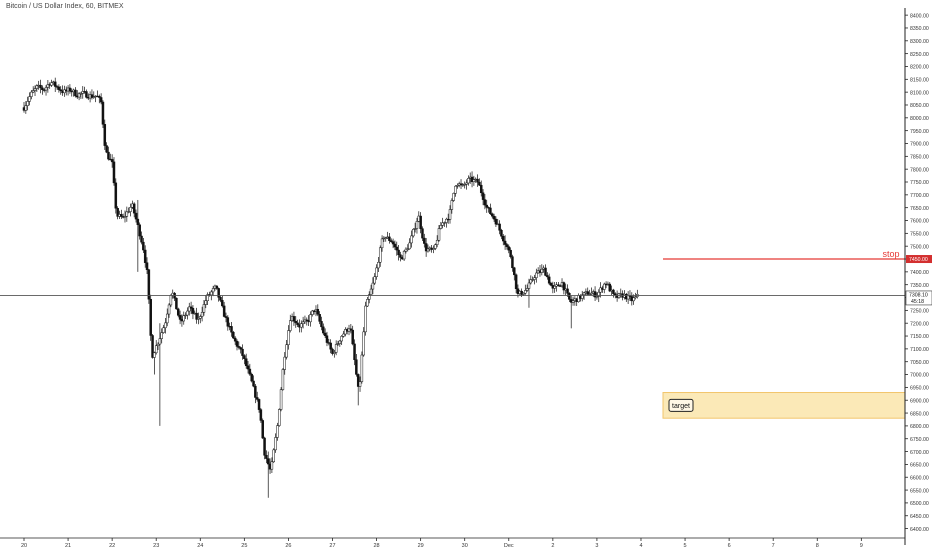 The height and width of the screenshot is (555, 932). What do you see at coordinates (681, 405) in the screenshot?
I see `target-label-box` at bounding box center [681, 405].